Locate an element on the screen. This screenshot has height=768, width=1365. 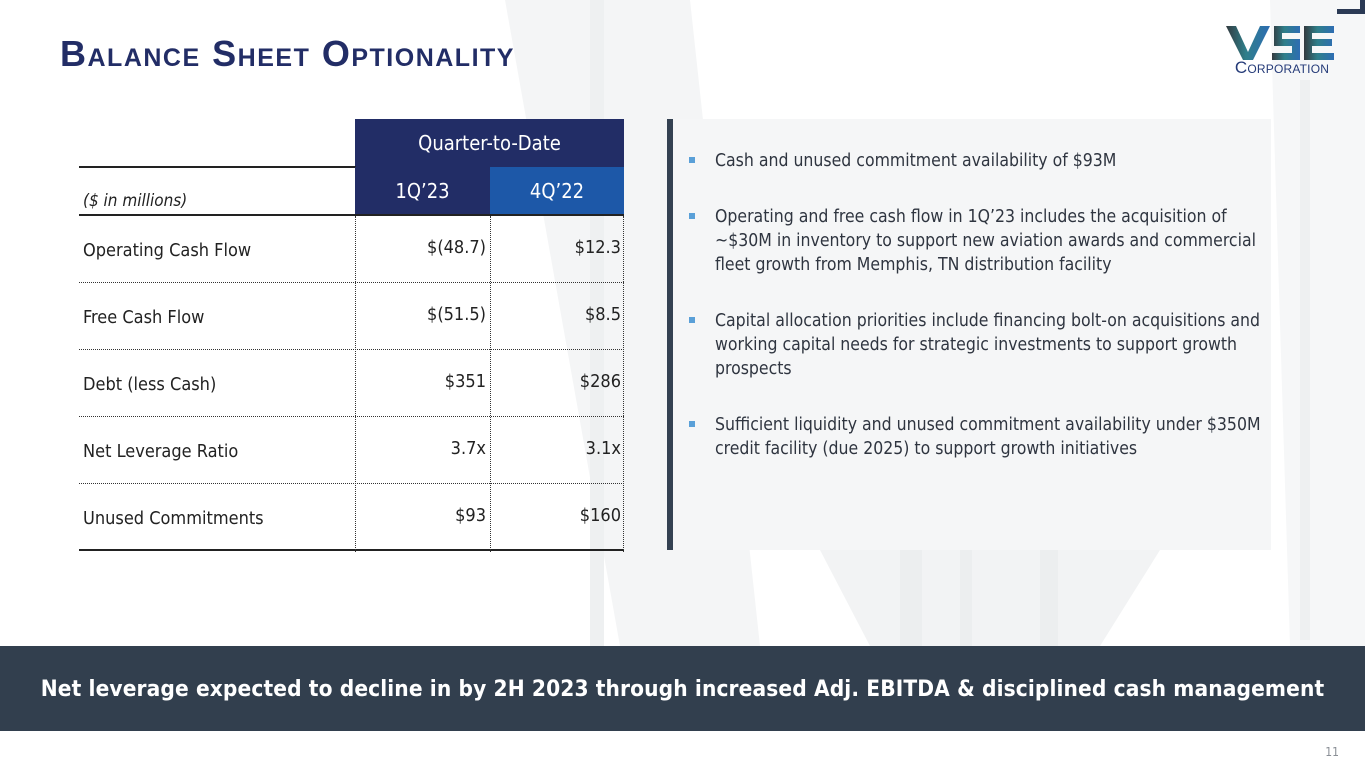
cell-value: $(51.5) is located at coordinates (456, 314).